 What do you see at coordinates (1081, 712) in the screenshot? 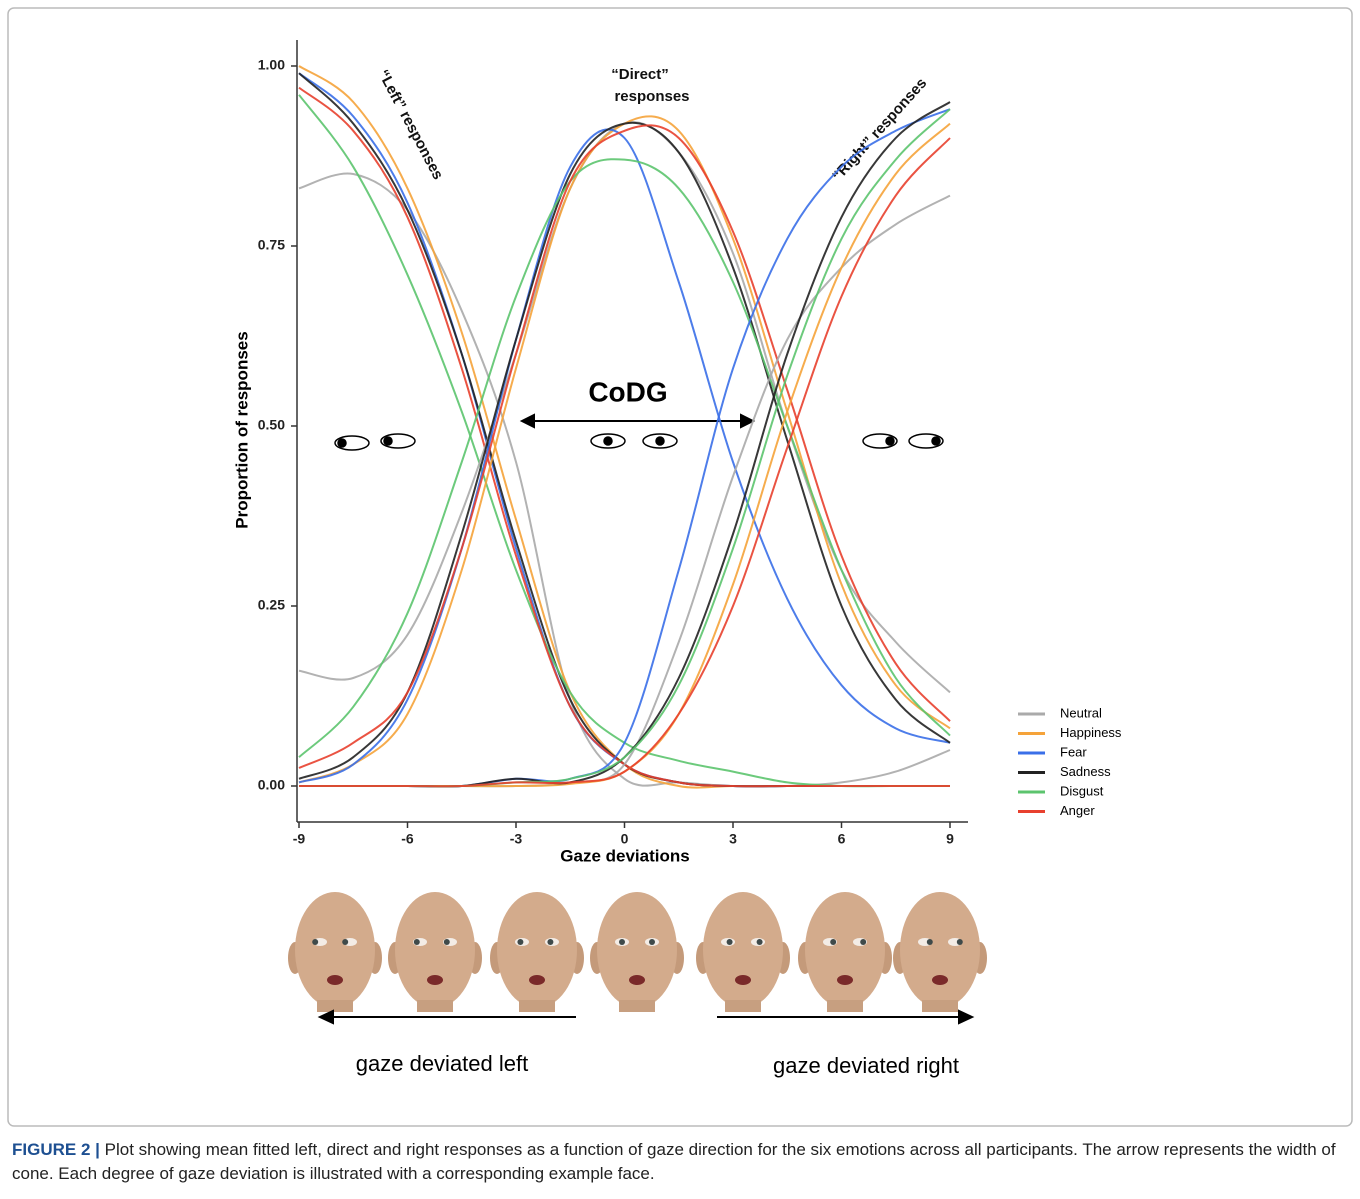
I see `legend-label: Neutral` at bounding box center [1081, 712].